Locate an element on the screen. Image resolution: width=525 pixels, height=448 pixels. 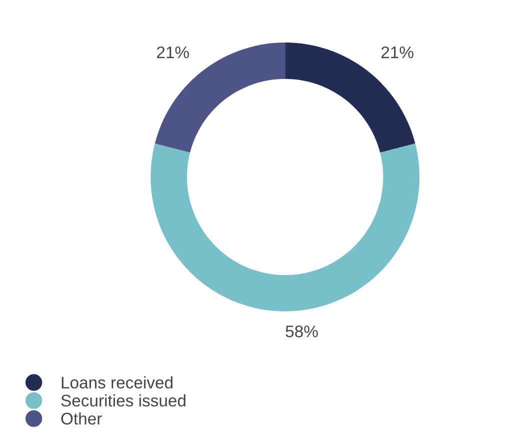
legend-label: Other is located at coordinates (81, 418).